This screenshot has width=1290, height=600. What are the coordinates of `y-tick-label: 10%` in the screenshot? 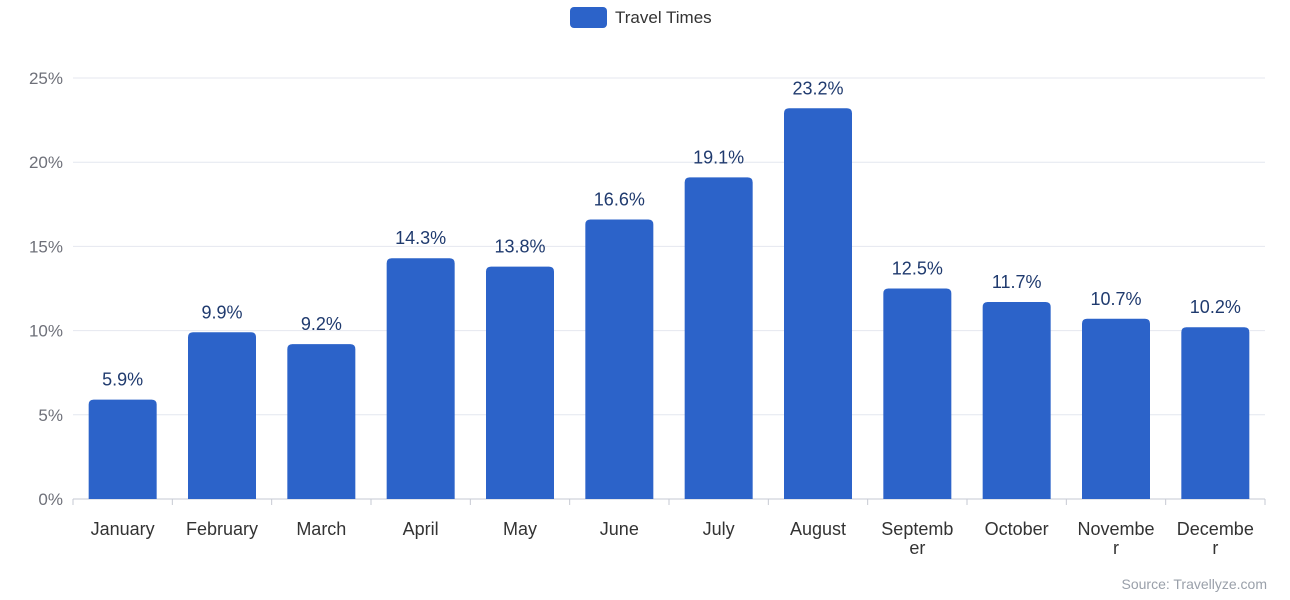 It's located at (46, 331).